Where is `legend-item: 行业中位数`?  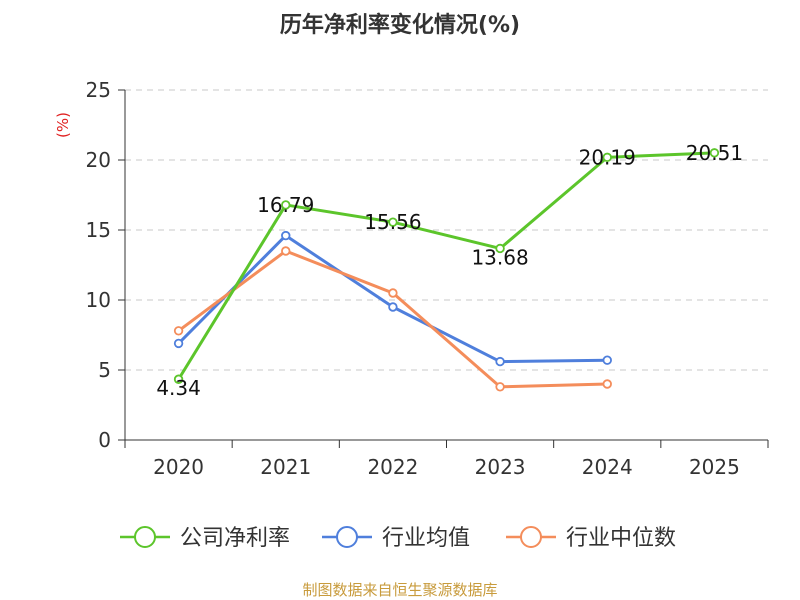 legend-item: 行业中位数 is located at coordinates (591, 538).